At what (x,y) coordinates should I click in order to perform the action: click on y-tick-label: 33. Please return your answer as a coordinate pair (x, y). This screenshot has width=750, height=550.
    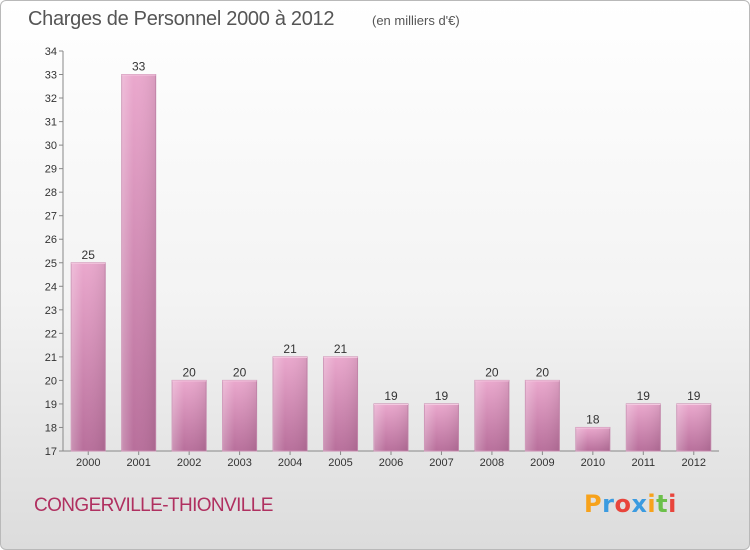
    Looking at the image, I should click on (51, 76).